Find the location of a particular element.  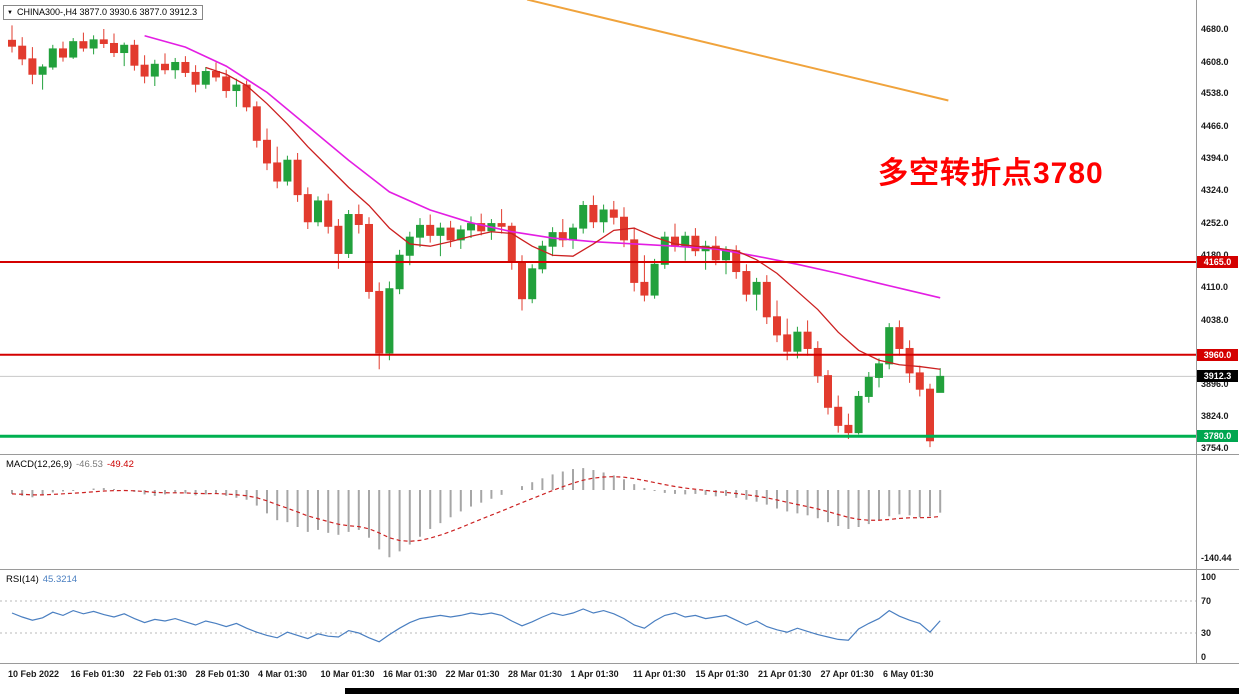

price-tick-label: 4394.0 is located at coordinates (1215, 158).